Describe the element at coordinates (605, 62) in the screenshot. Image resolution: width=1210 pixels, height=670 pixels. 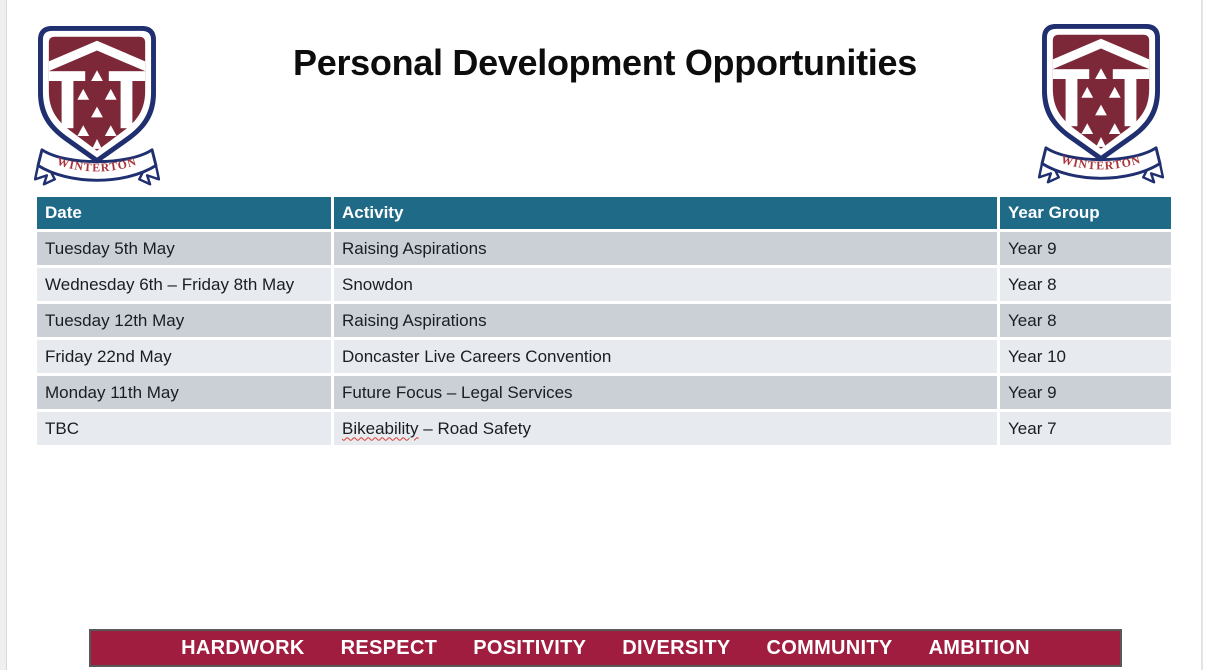
I see `page-title: Personal Development Opportunities` at that location.